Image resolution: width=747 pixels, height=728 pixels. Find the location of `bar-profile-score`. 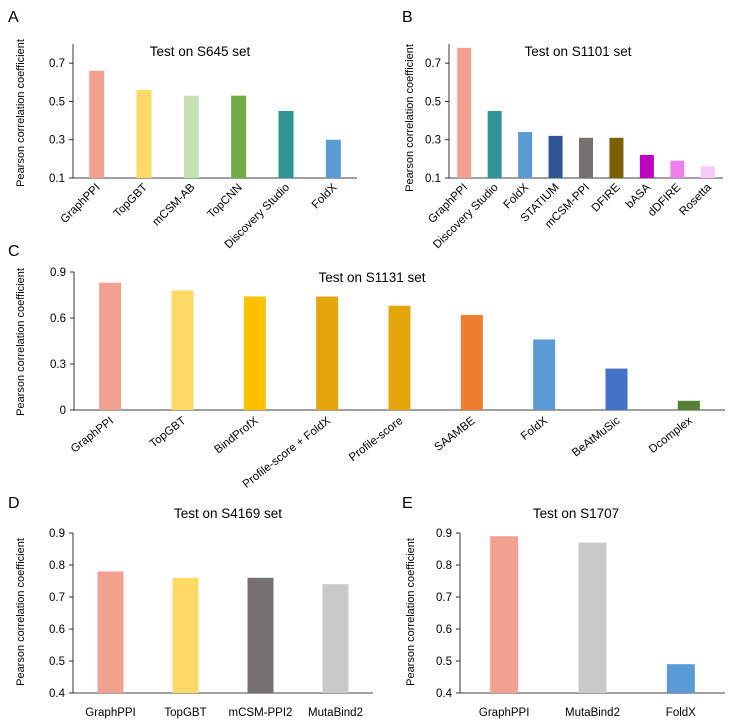

bar-profile-score is located at coordinates (399, 357).